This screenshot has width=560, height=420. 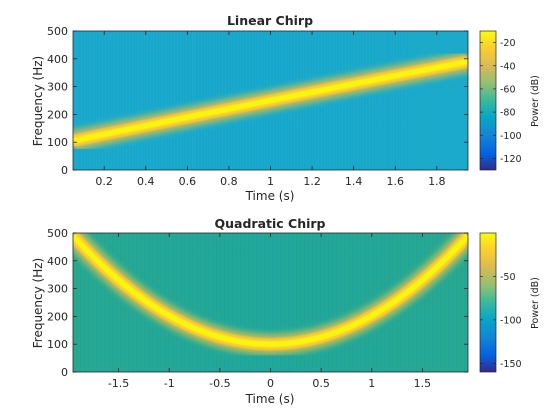 I want to click on colorbar-tick-label: -40, so click(x=508, y=66).